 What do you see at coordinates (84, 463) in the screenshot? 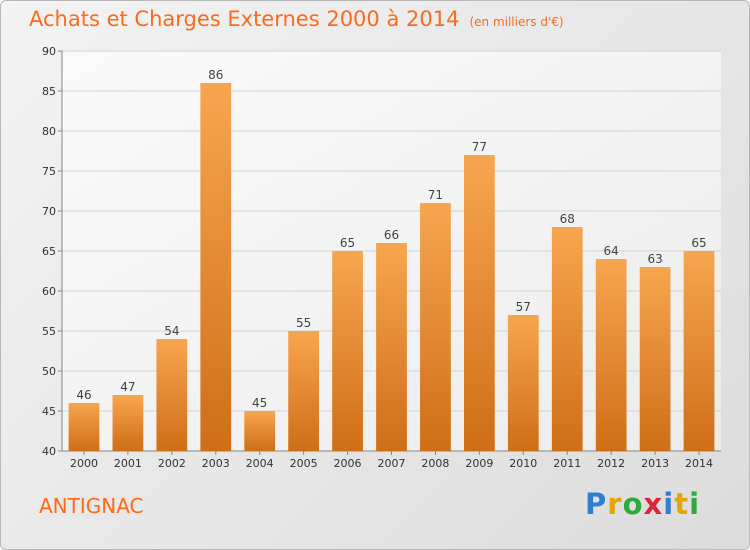
I see `x-tick-label: 2000` at bounding box center [84, 463].